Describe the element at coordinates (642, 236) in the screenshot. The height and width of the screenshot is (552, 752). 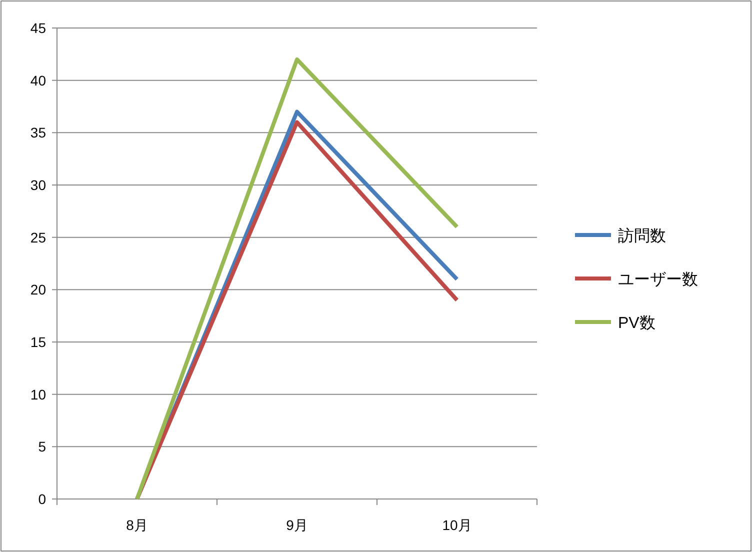
I see `legend-label: 訪問数` at that location.